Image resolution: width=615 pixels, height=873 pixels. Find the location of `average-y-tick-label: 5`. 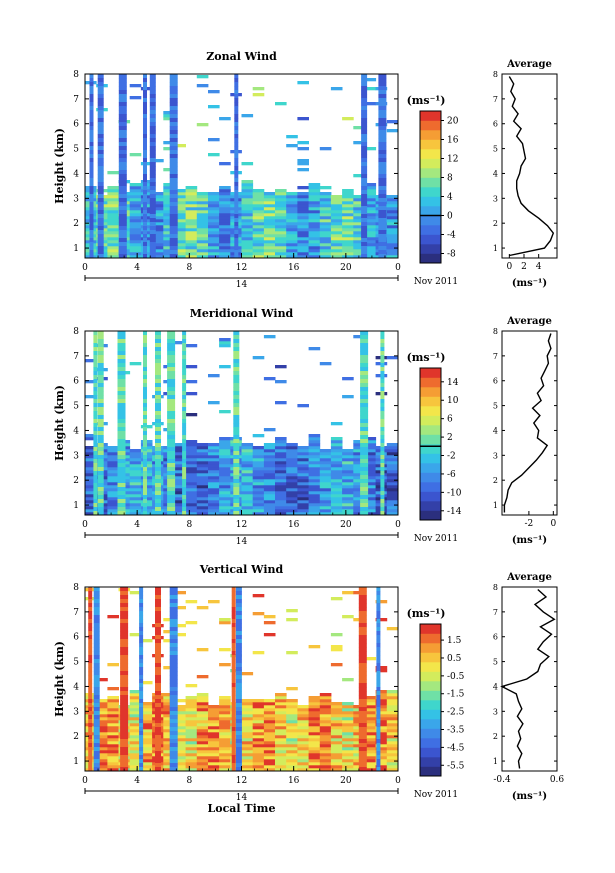

average-y-tick-label: 5 is located at coordinates (495, 149).